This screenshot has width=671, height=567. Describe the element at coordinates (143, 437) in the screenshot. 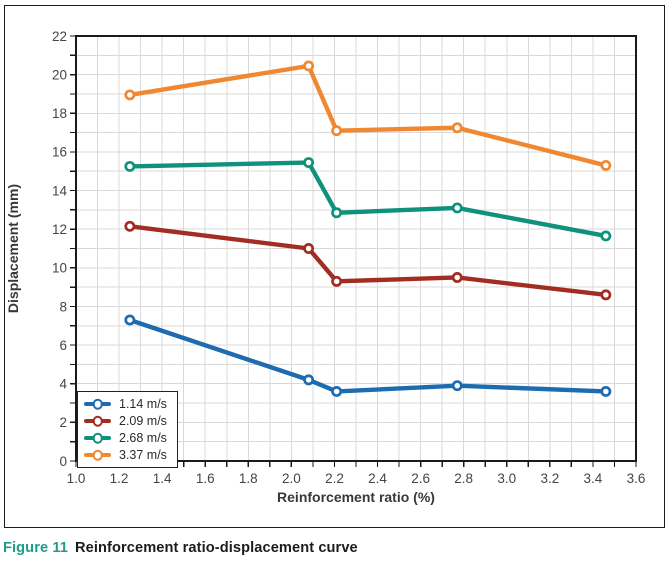

I see `legend-label: 2.68 m/s` at that location.